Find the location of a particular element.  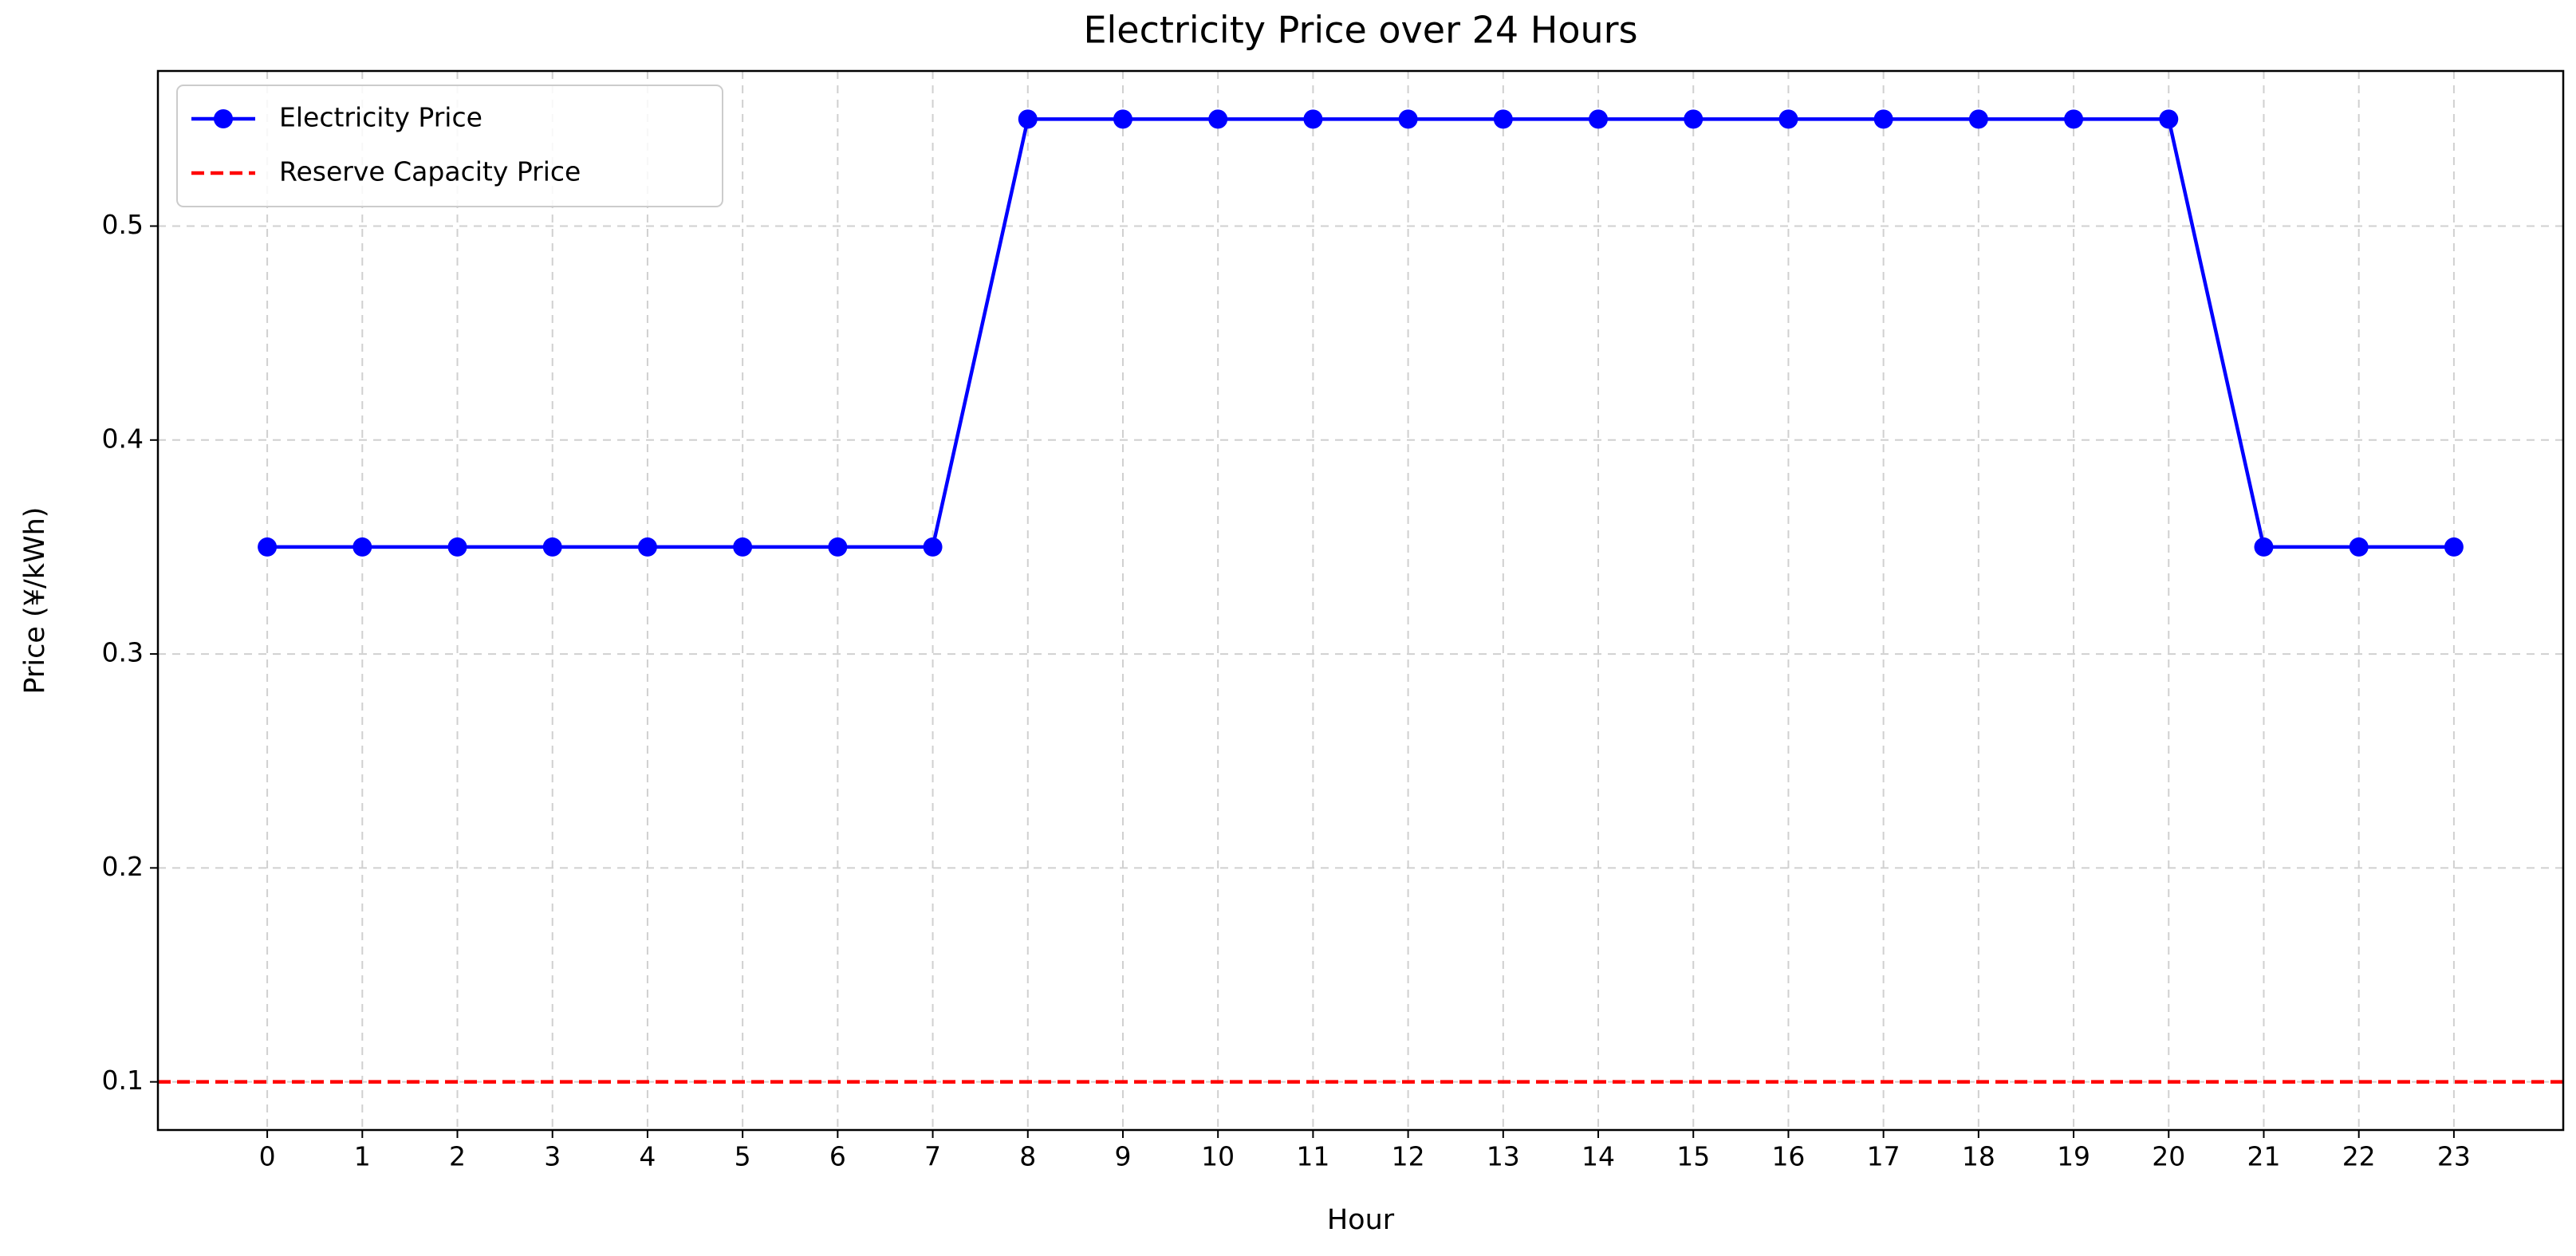

x-tick-label: 12 is located at coordinates (1408, 1156).